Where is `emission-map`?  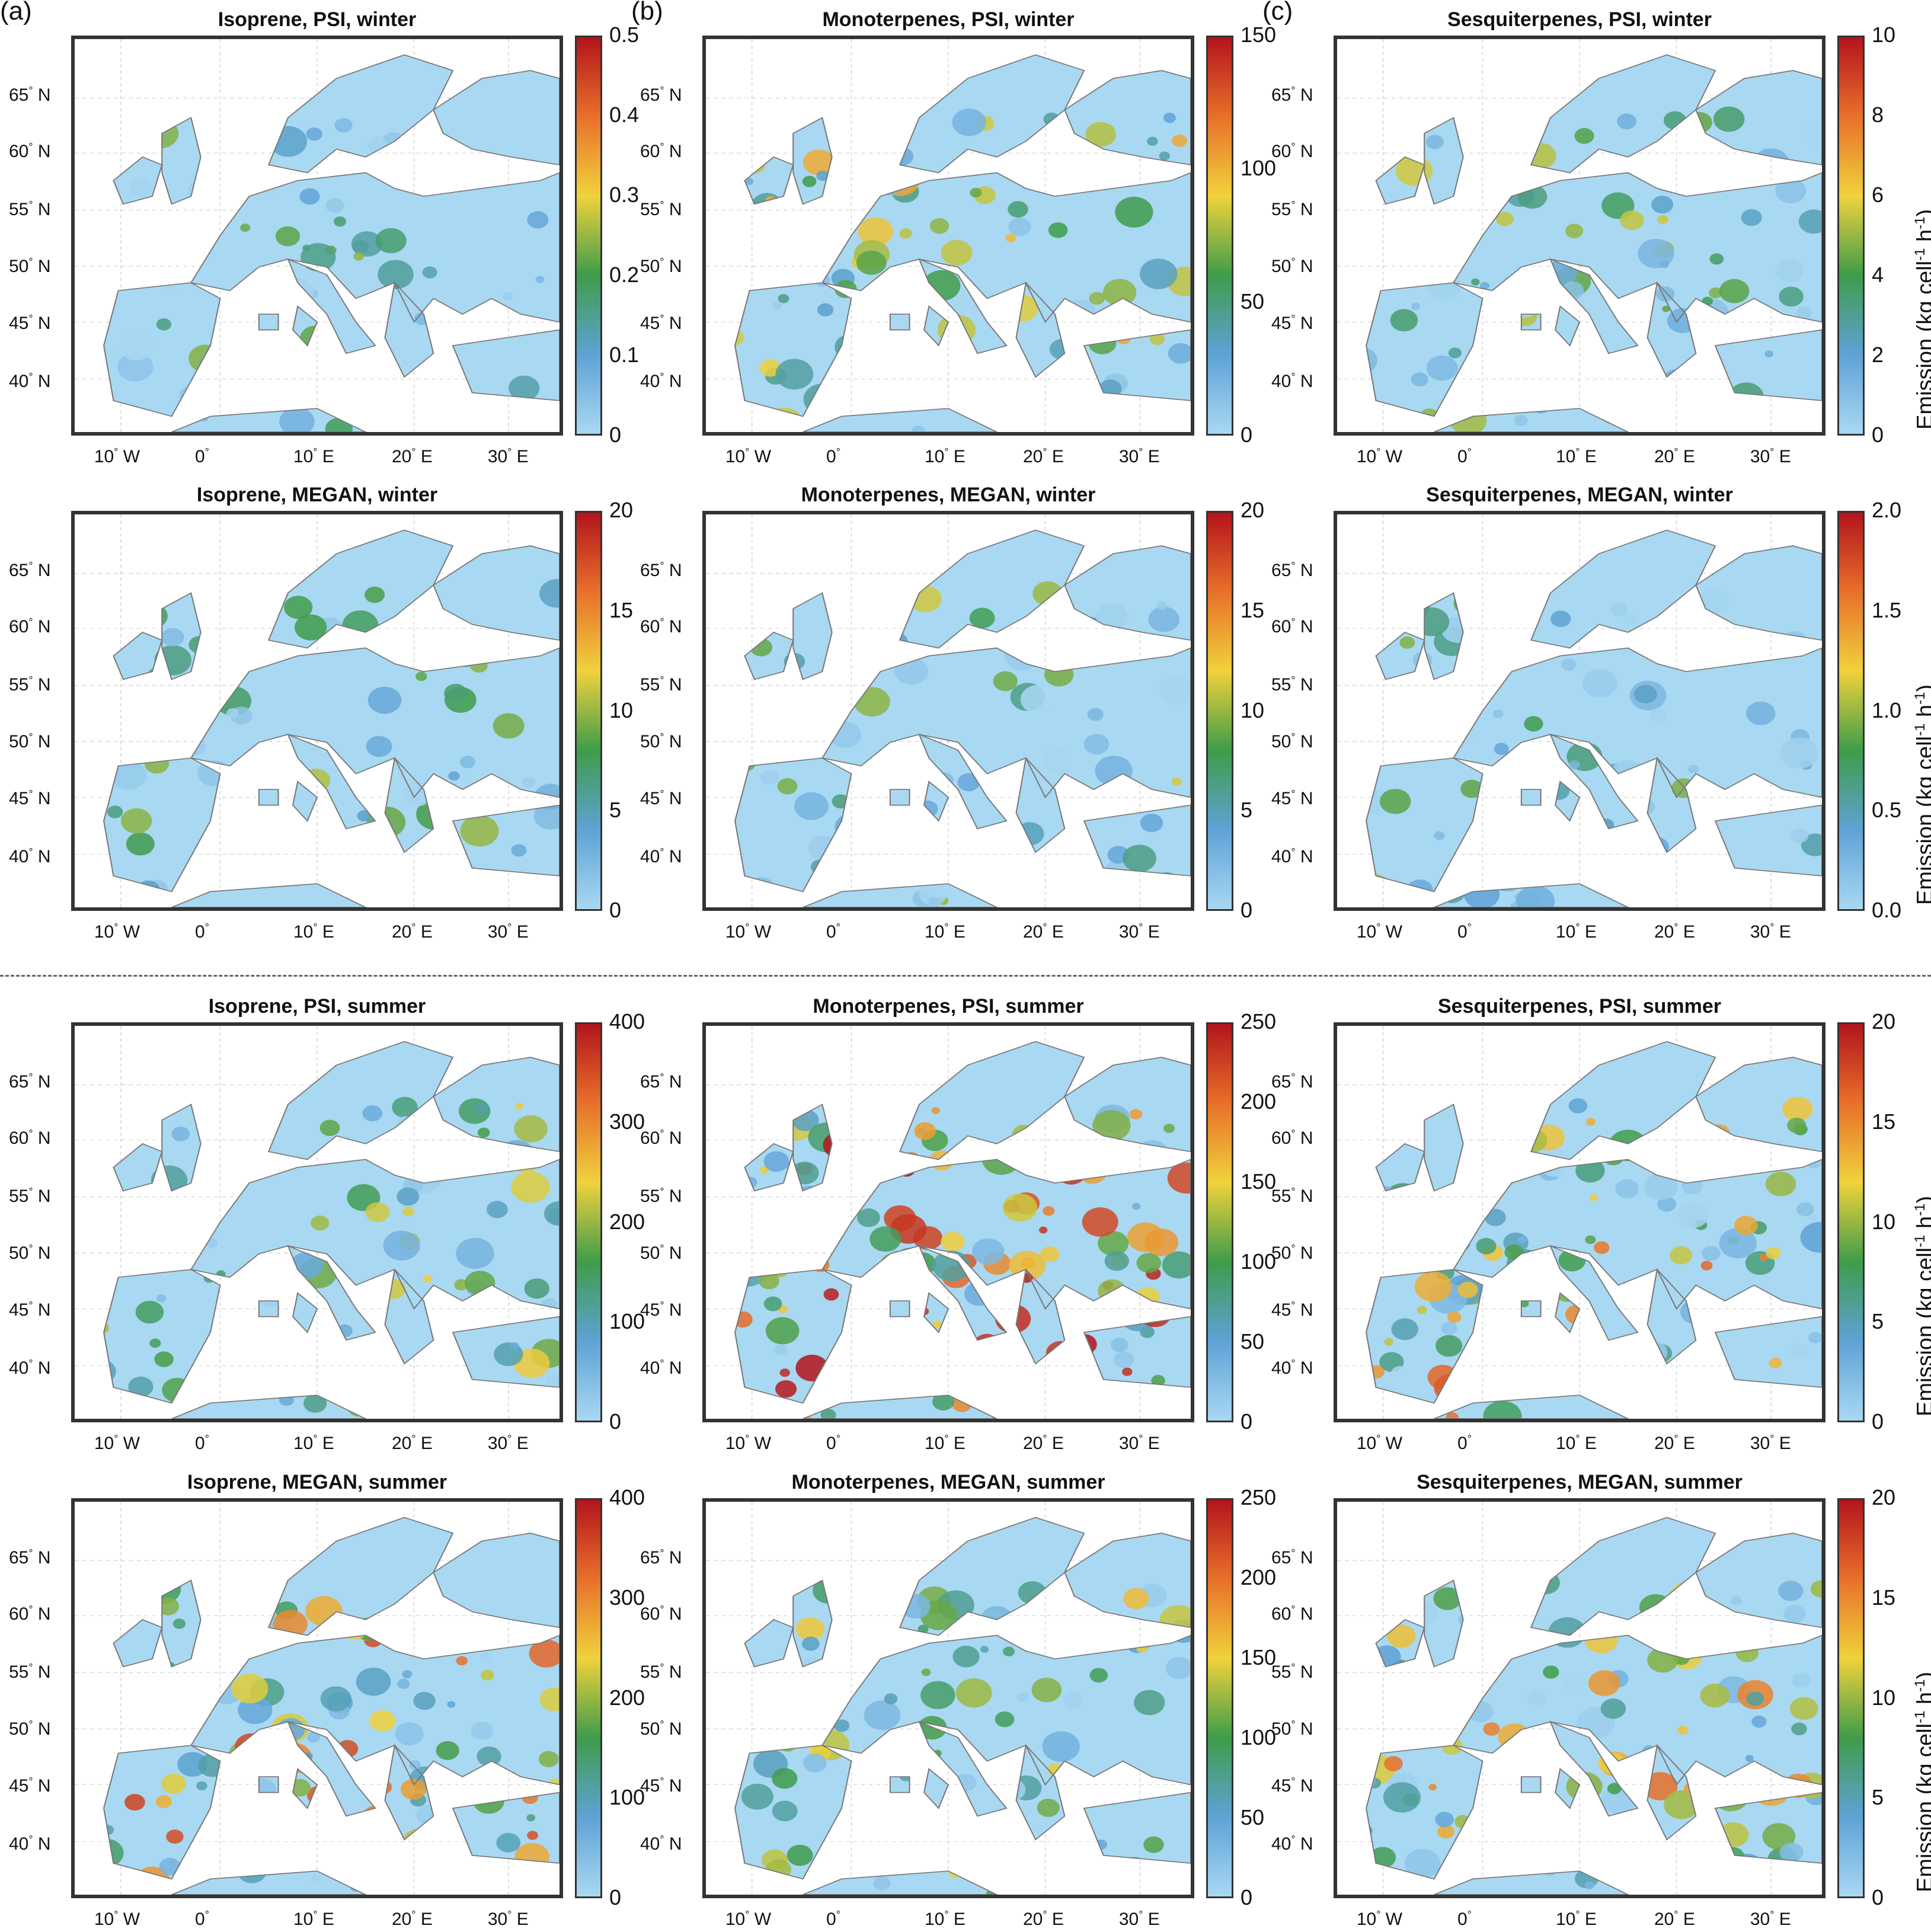 emission-map is located at coordinates (1579, 711).